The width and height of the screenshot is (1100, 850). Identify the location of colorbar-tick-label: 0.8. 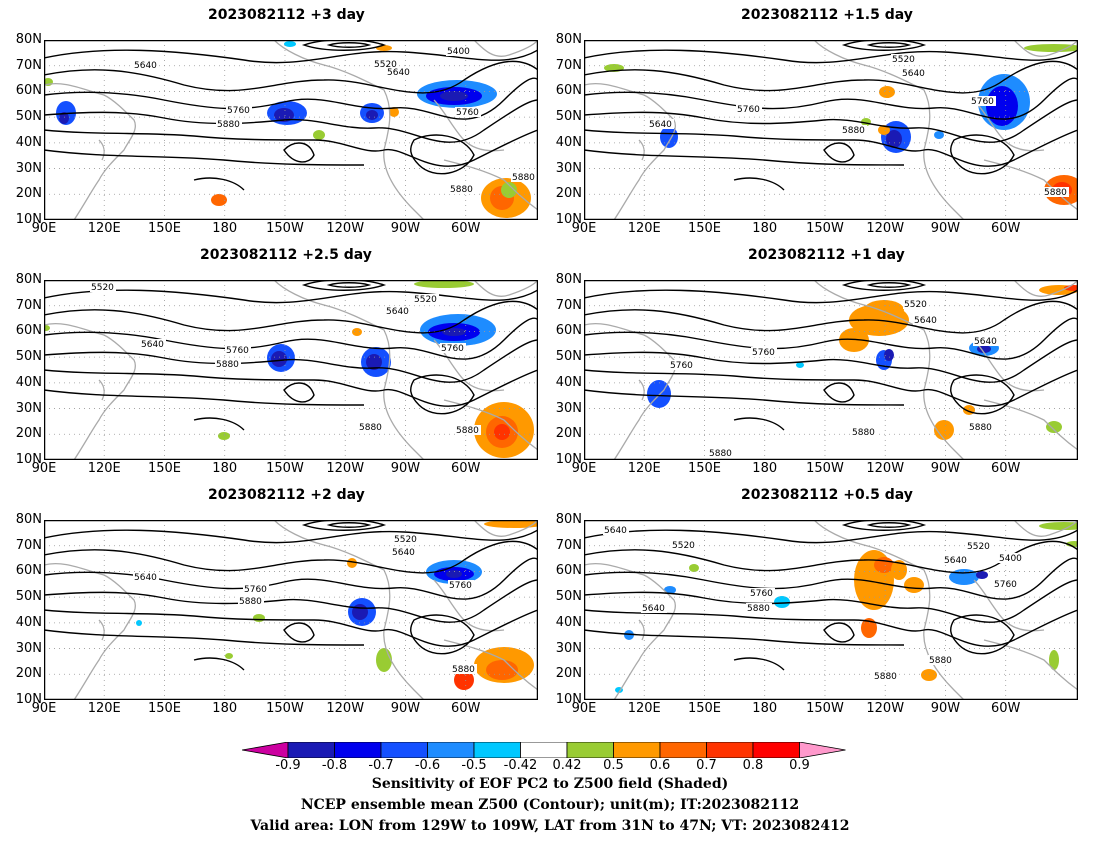
(753, 765).